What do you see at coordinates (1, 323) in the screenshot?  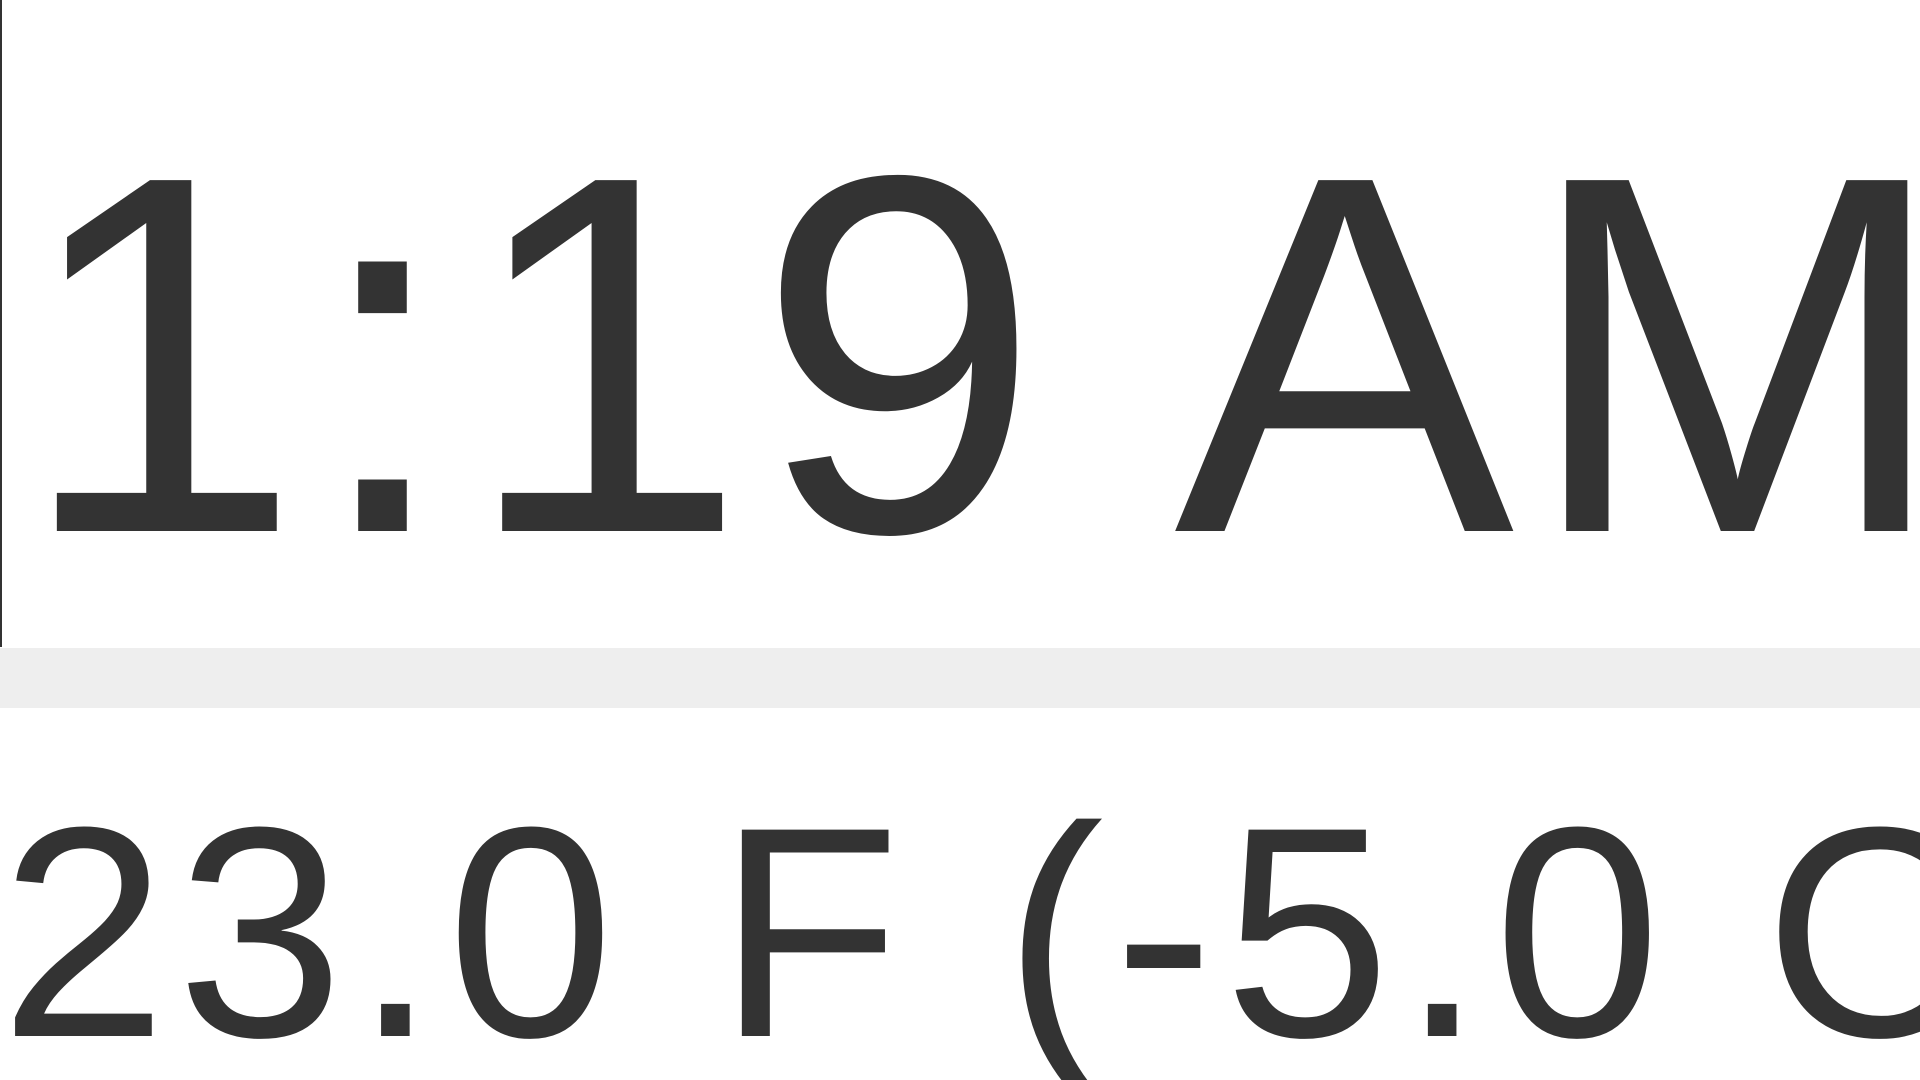 I see `panel-border` at bounding box center [1, 323].